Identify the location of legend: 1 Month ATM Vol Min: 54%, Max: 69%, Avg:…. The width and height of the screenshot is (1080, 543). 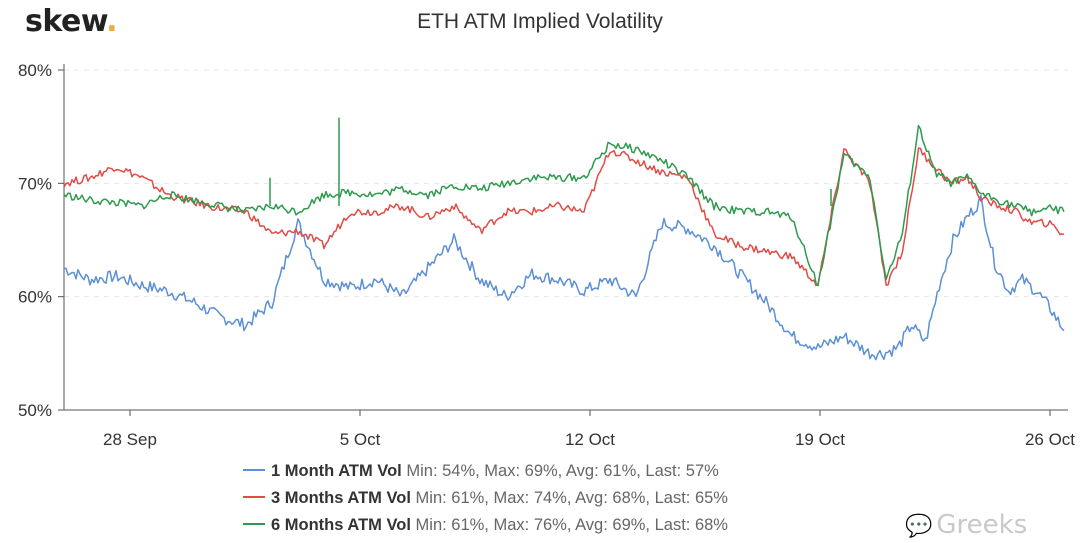
(485, 498).